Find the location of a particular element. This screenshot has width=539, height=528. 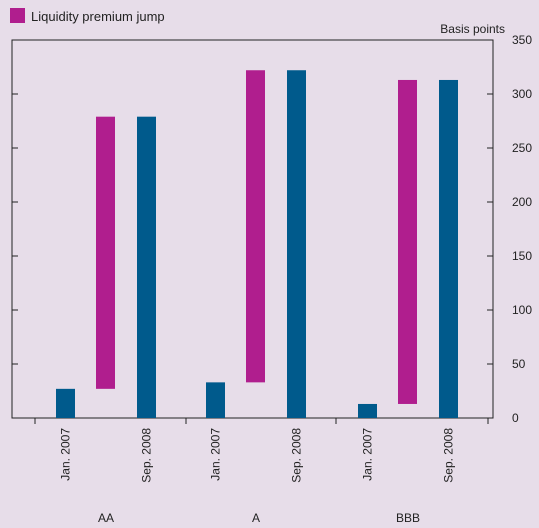

bar-aa-premium-jump is located at coordinates (105, 252).